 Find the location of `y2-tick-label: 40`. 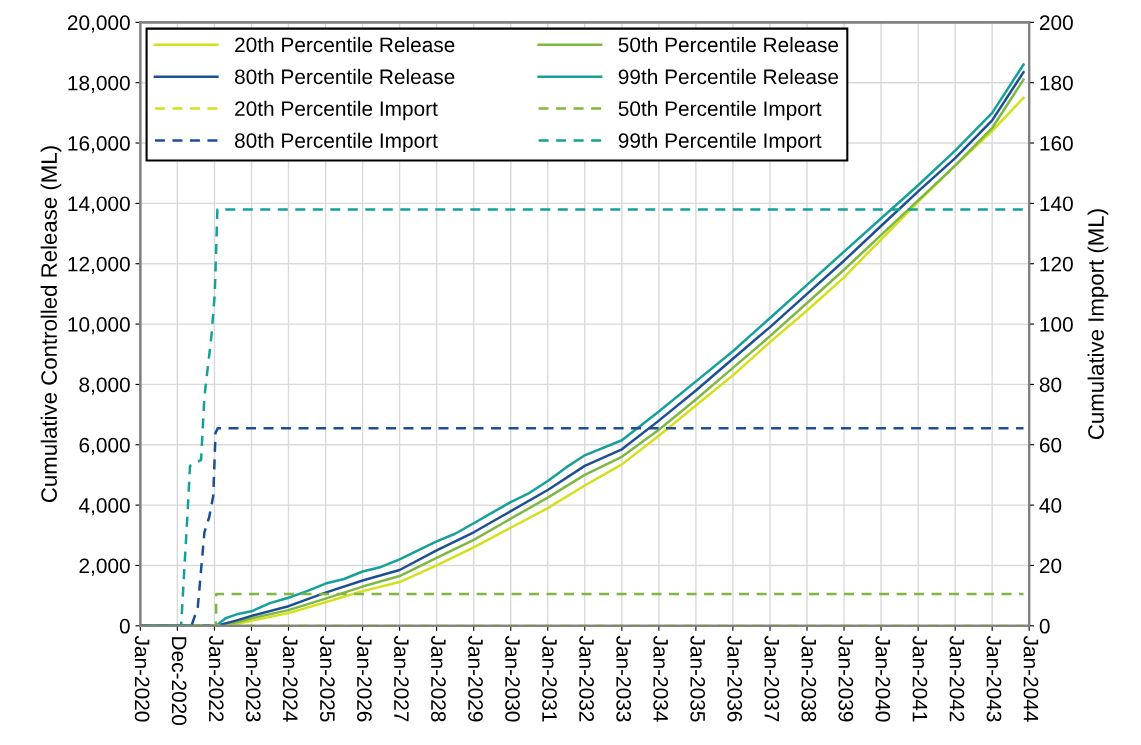

y2-tick-label: 40 is located at coordinates (1050, 505).